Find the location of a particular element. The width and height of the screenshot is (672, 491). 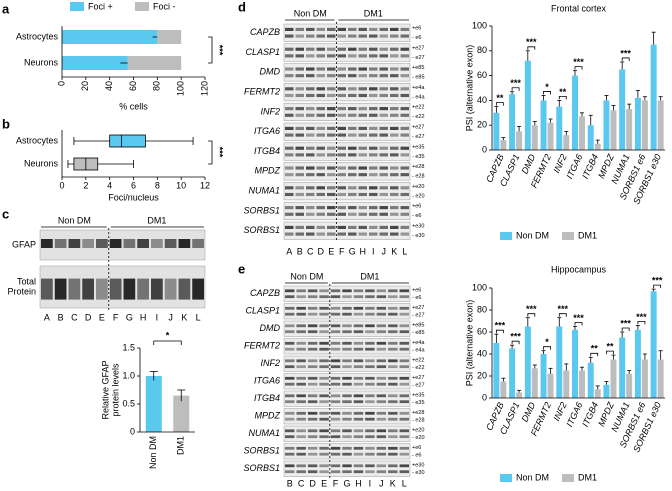

x-axis-label: Foci/nucleus is located at coordinates (133, 197).